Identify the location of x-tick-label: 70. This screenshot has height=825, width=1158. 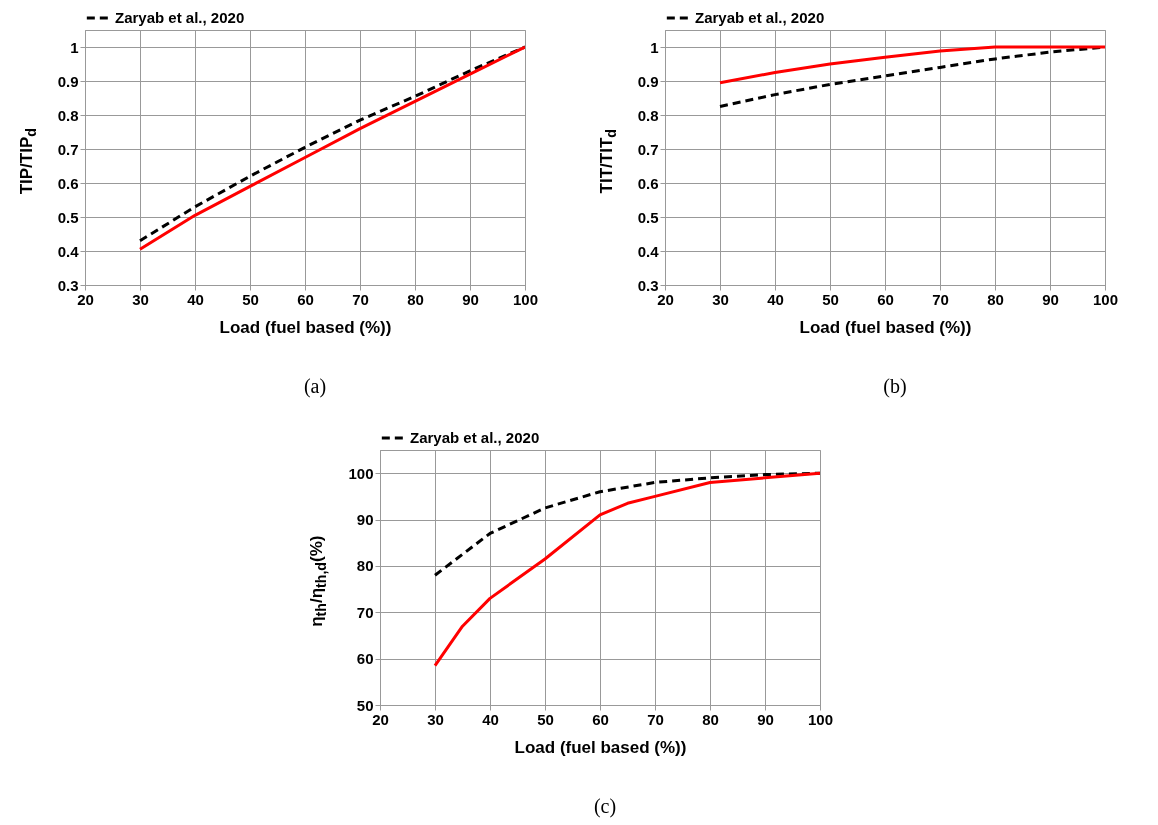
(940, 299).